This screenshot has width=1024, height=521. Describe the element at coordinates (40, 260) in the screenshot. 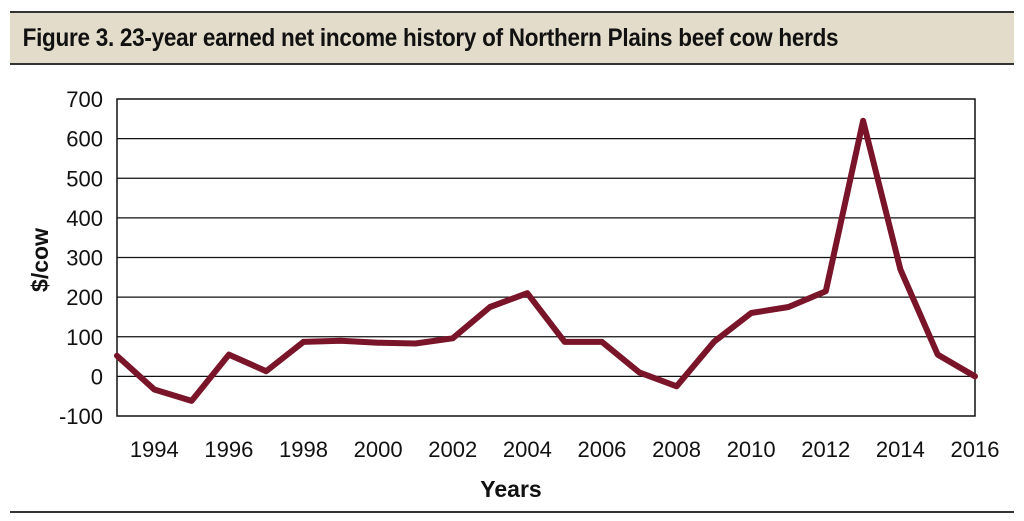

I see `y-axis-label: $/cow` at that location.